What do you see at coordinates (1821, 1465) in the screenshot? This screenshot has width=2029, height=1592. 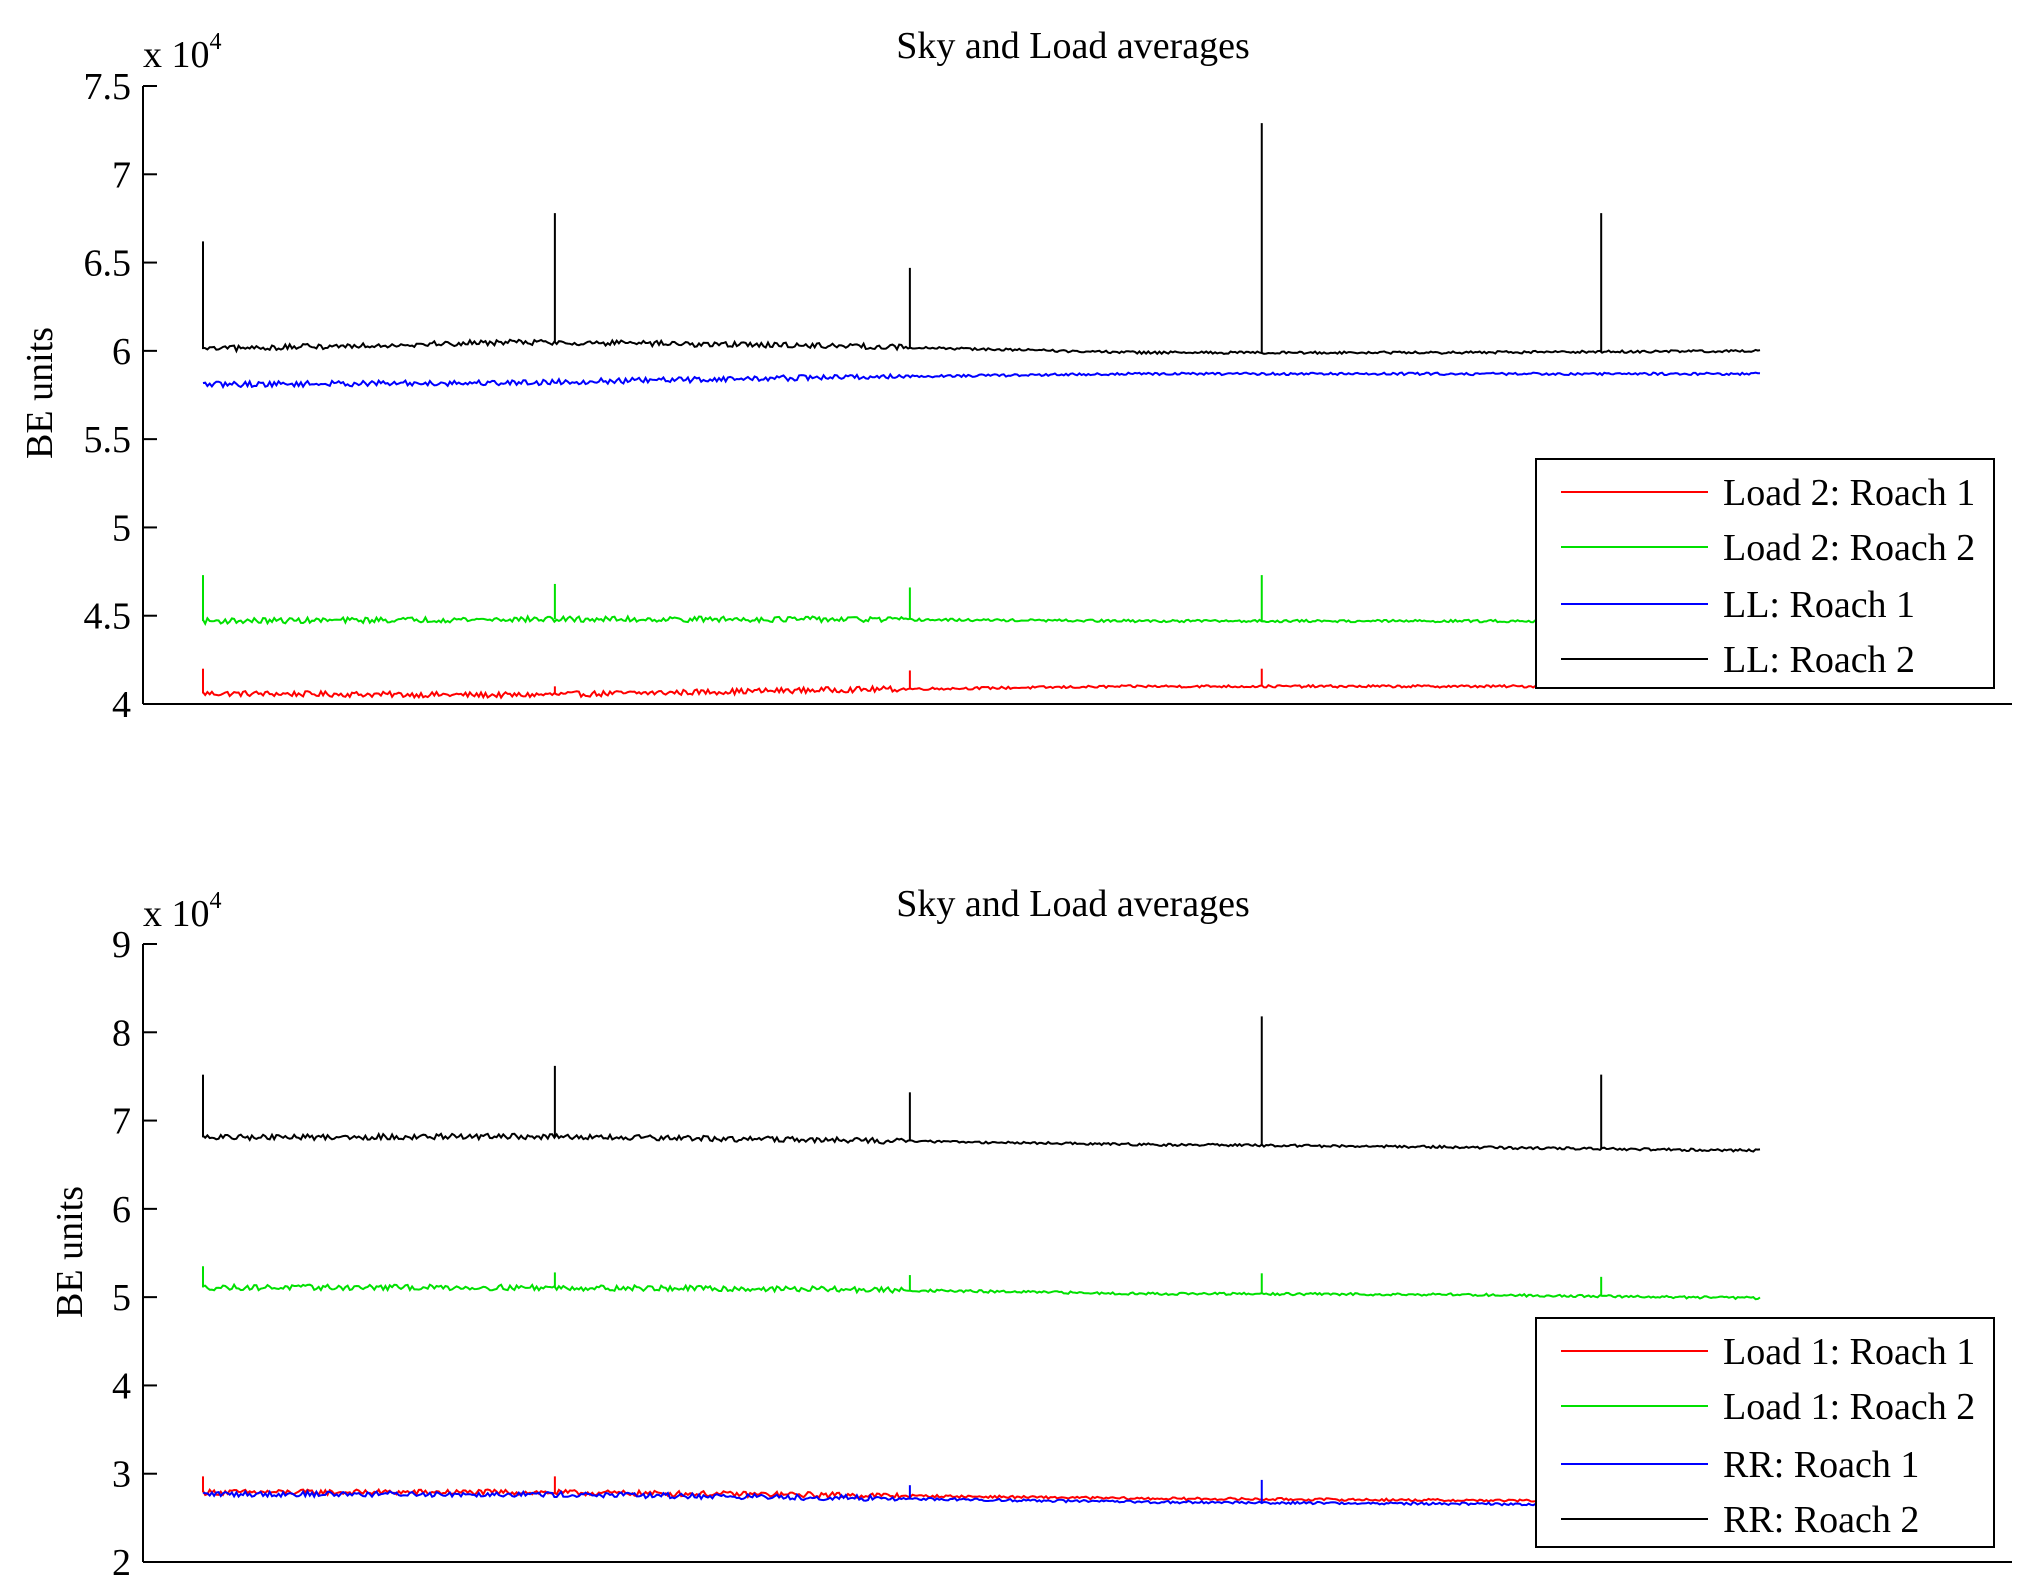 I see `legend-label: RR: Roach 1` at bounding box center [1821, 1465].